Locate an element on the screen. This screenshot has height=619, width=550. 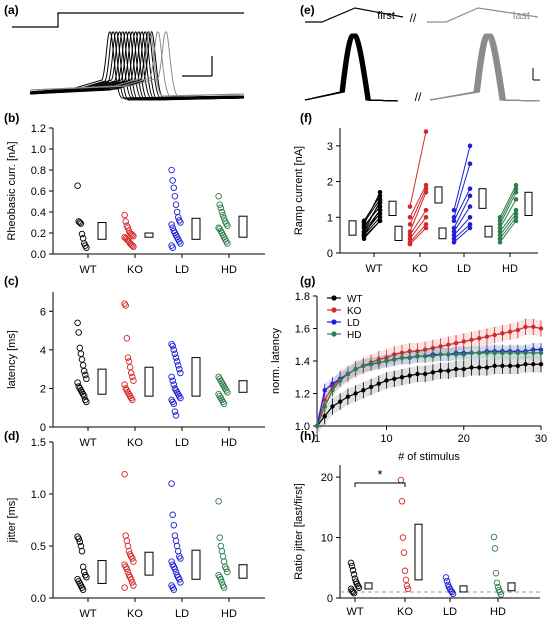
panel-d-ytick-label-1: 0.5 is located at coordinates (38, 547).